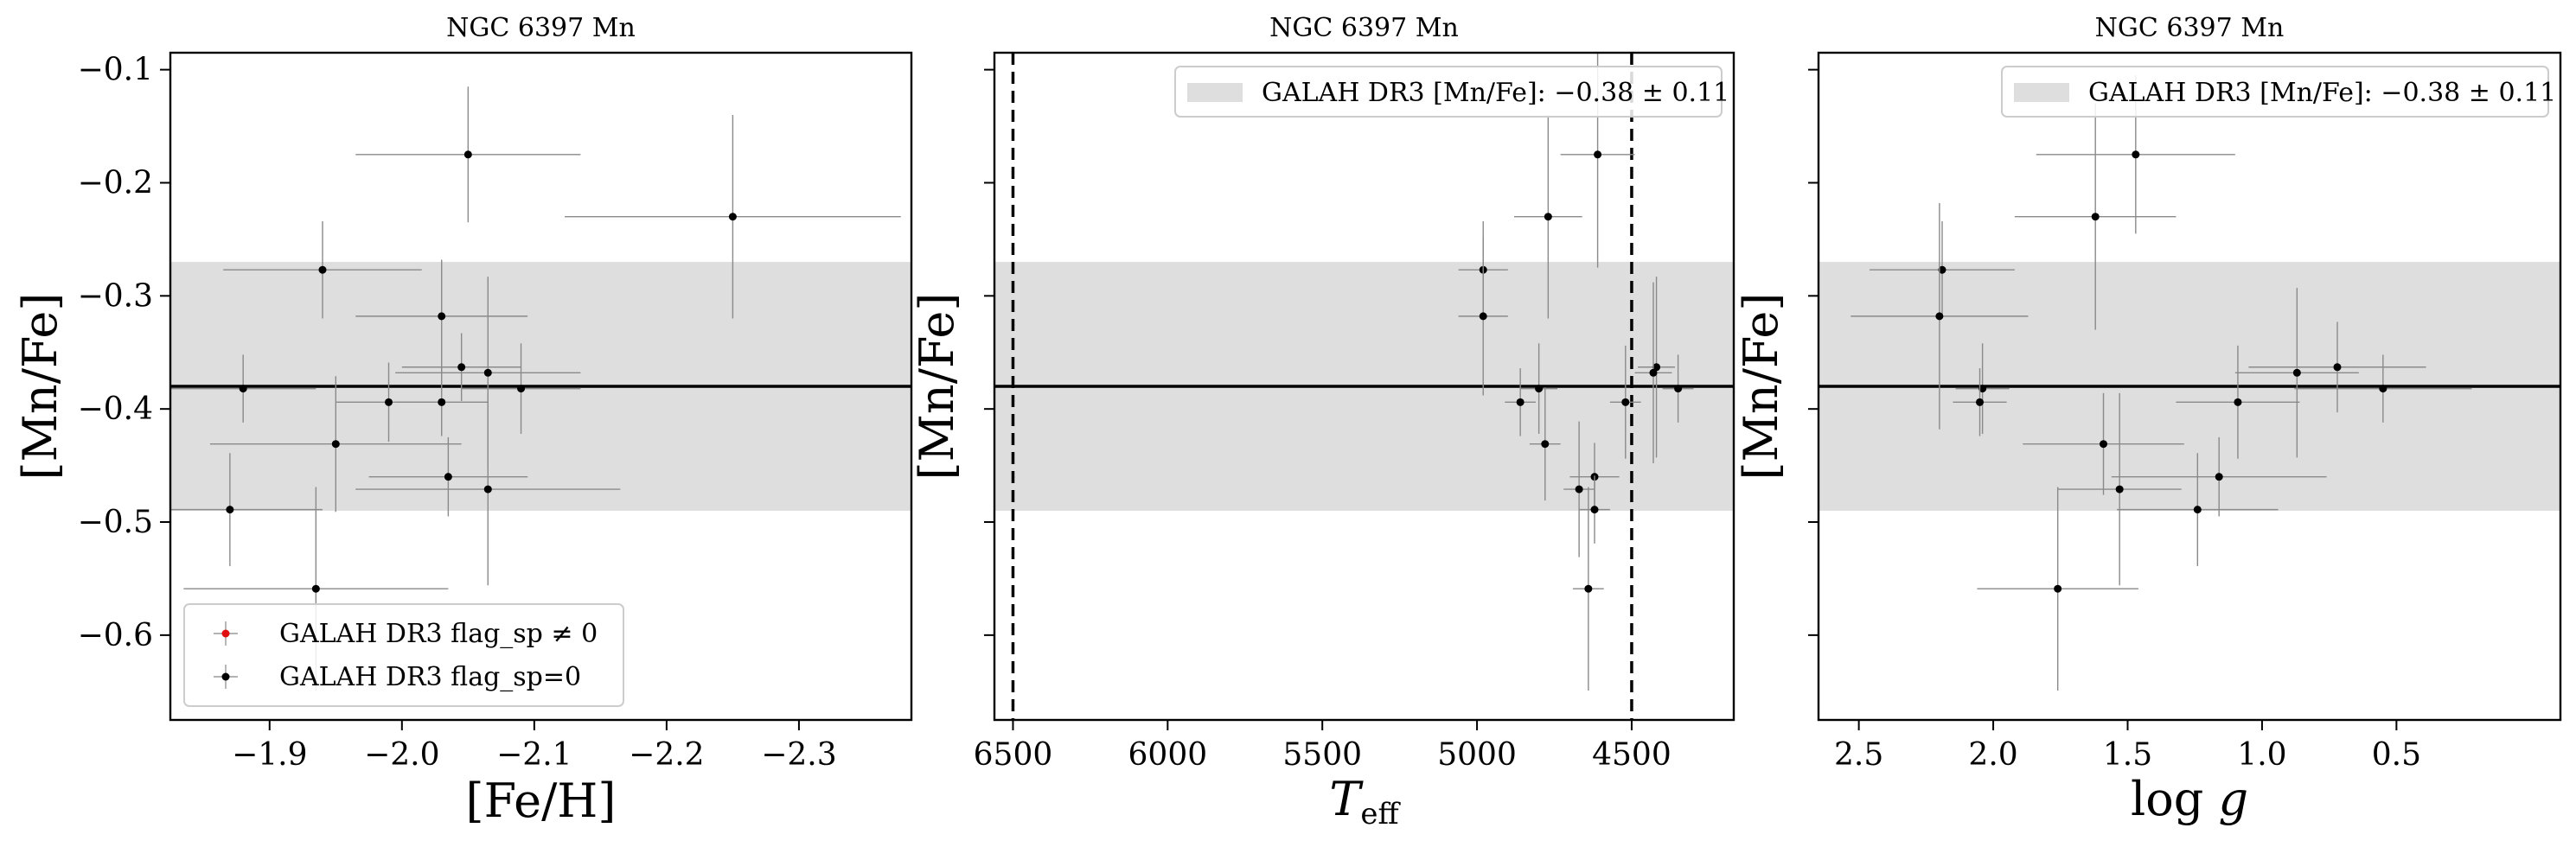 Image resolution: width=2576 pixels, height=847 pixels. I want to click on x-axis-label: Teff, so click(1365, 801).